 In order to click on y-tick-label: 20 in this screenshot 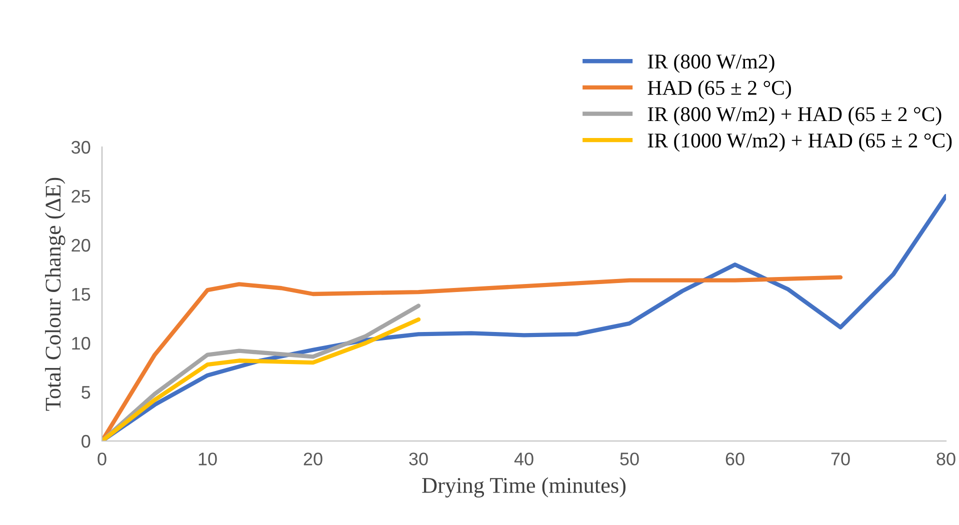, I will do `click(81, 245)`.